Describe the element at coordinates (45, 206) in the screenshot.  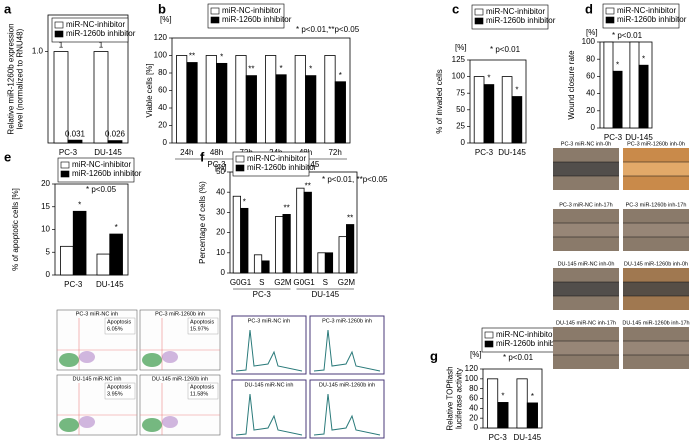
I see `y-tick-label: 15` at that location.